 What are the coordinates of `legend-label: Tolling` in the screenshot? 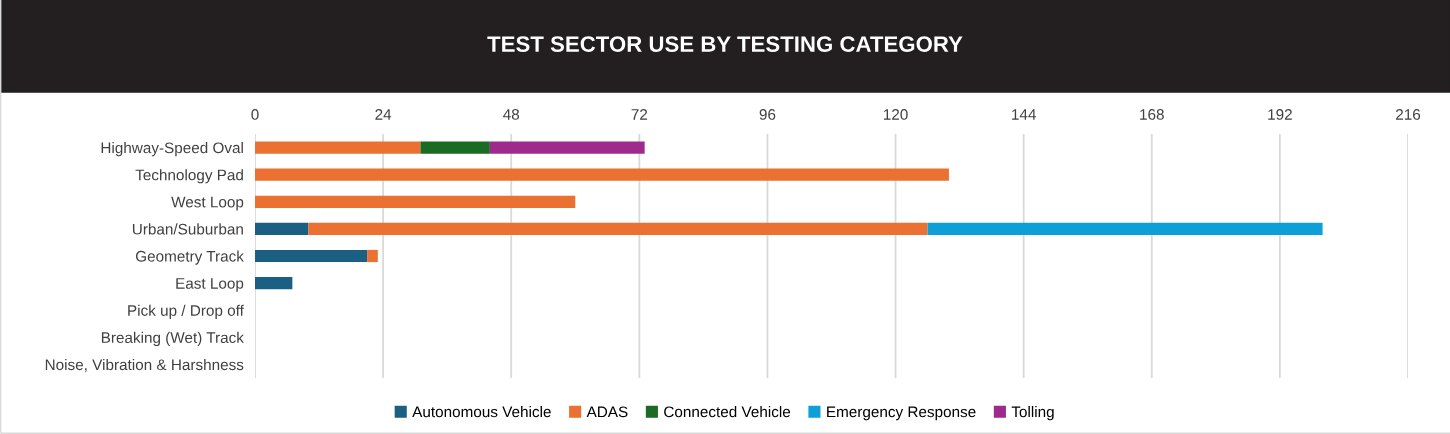 It's located at (1032, 413).